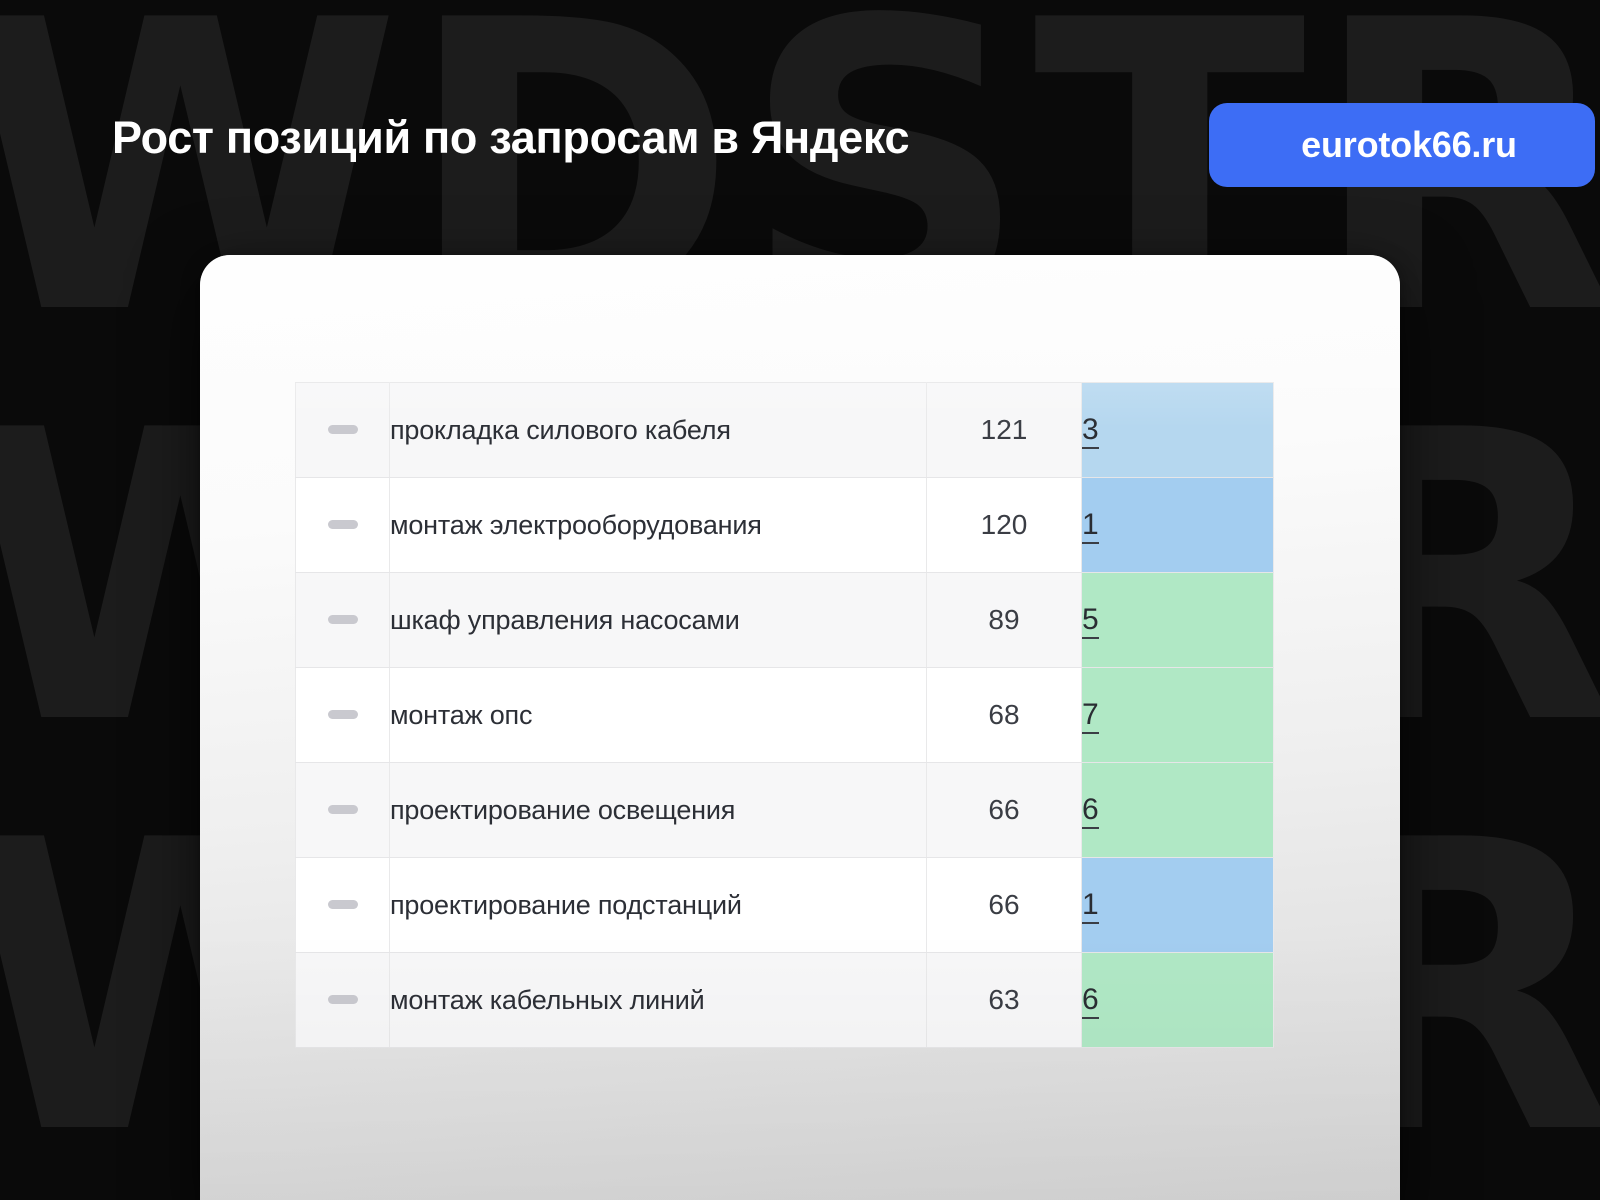 The height and width of the screenshot is (1200, 1600). Describe the element at coordinates (1004, 1000) in the screenshot. I see `frequency-cell: 63` at that location.